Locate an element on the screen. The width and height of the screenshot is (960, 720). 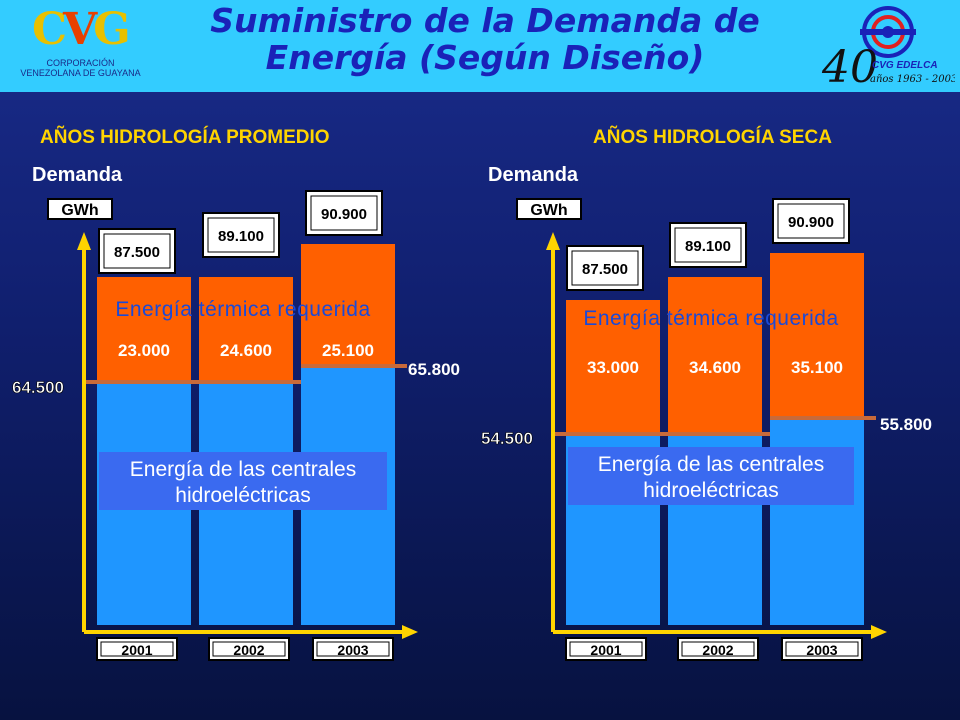
cvg-logo-mark: CVG is located at coordinates (81, 29).